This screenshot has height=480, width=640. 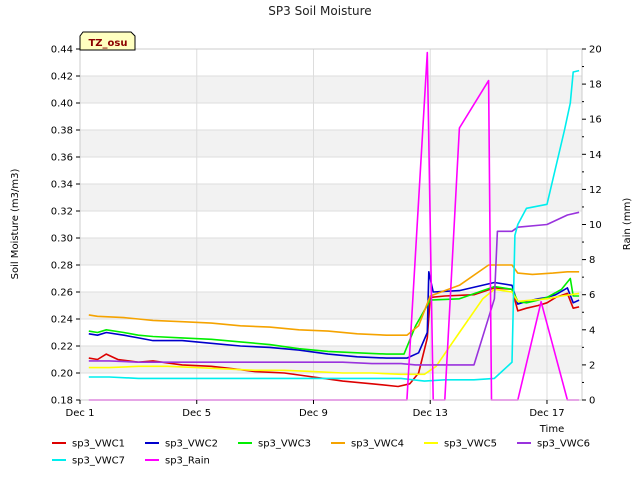 I want to click on legend-label: sp3_Rain, so click(x=187, y=461).